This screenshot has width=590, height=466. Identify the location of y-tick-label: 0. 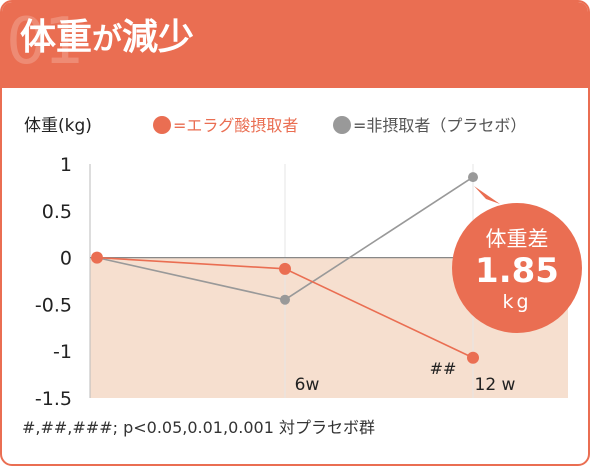
(66, 259).